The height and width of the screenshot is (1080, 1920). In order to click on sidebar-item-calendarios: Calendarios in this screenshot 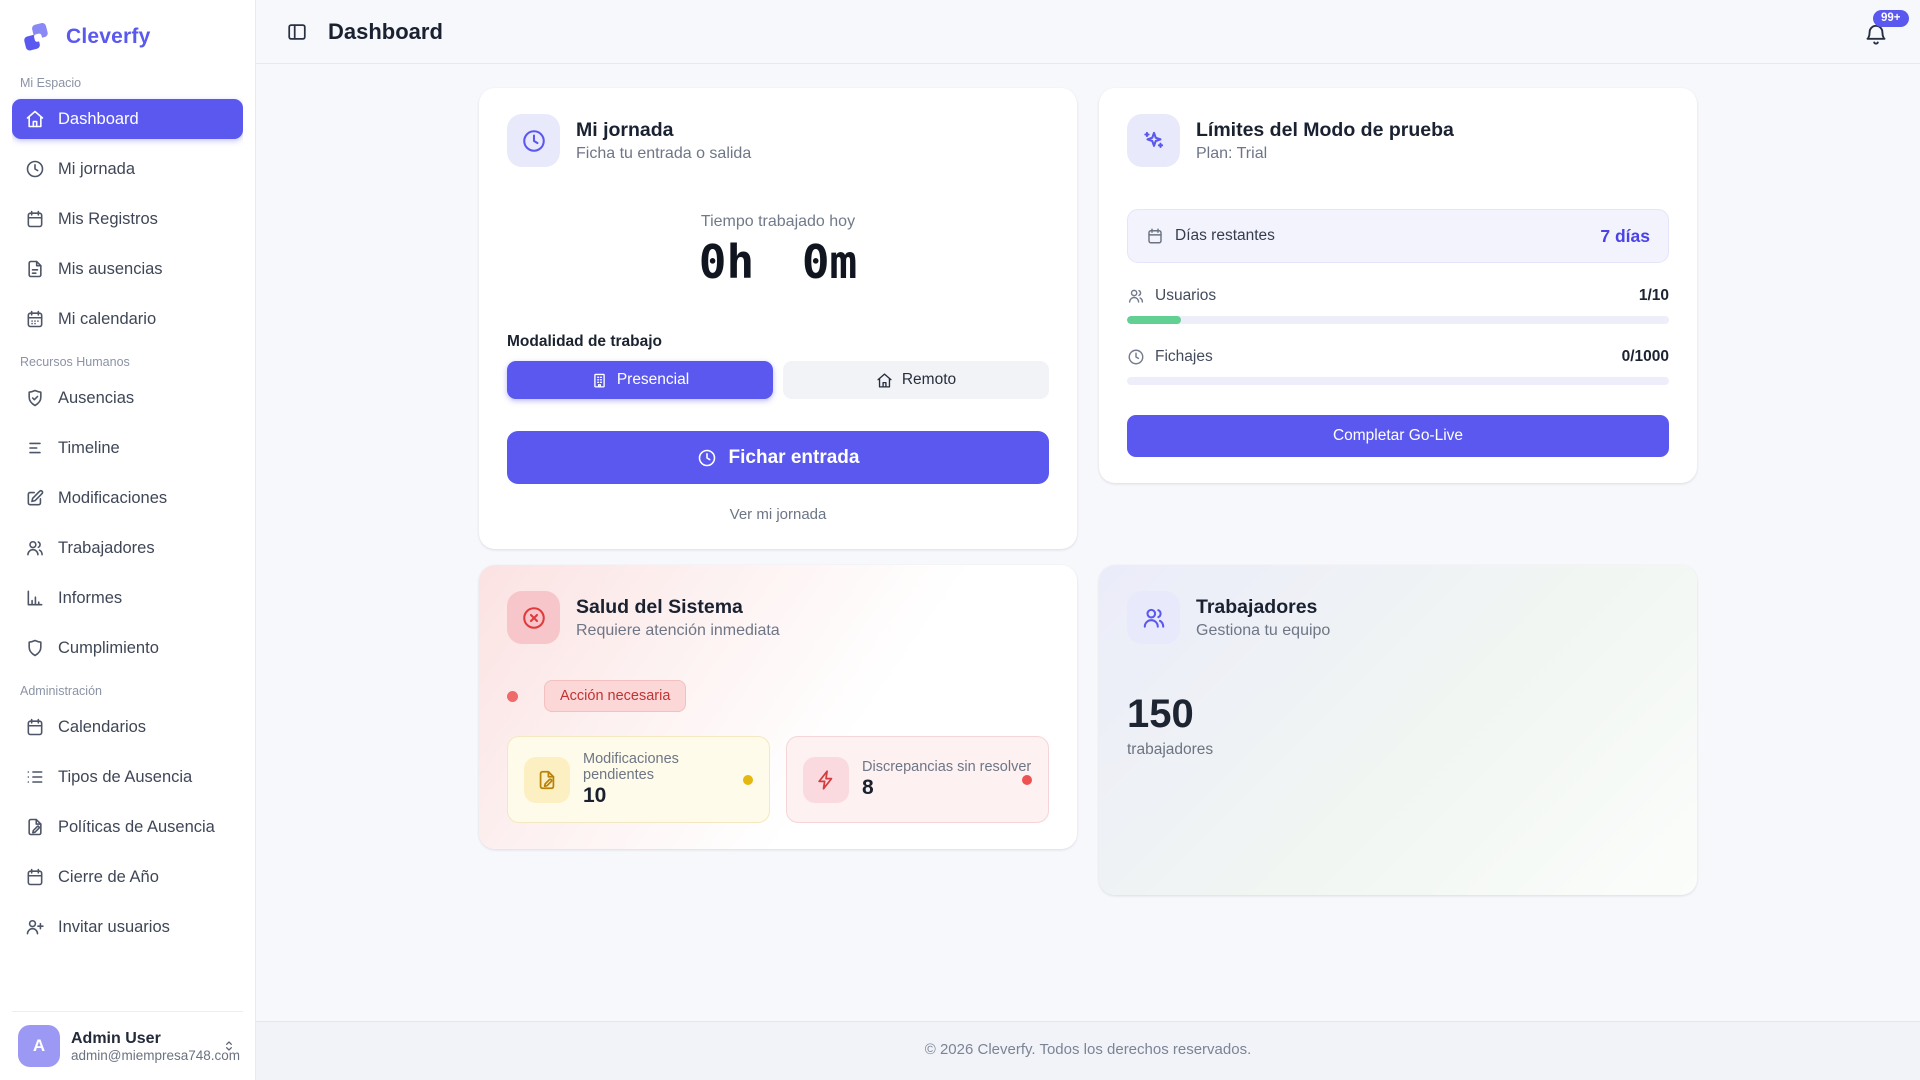, I will do `click(127, 727)`.